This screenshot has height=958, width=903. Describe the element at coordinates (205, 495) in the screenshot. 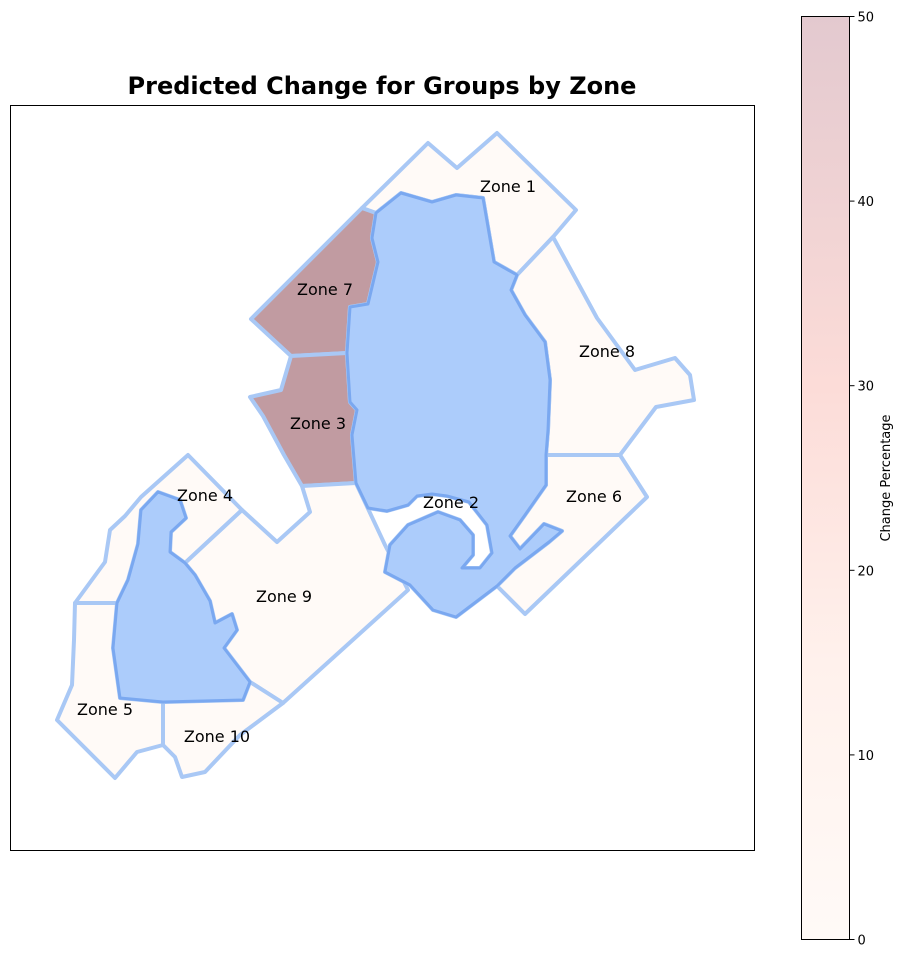

I see `zone-4-label: Zone 4` at that location.